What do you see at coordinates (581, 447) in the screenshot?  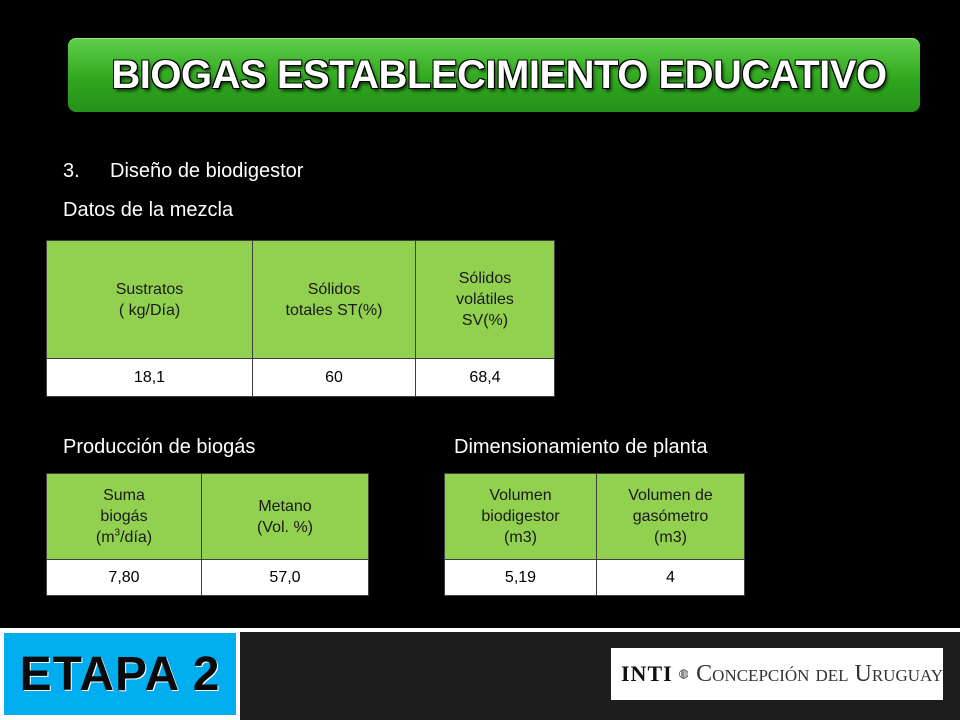 I see `dimension-label: Dimensionamiento de planta` at bounding box center [581, 447].